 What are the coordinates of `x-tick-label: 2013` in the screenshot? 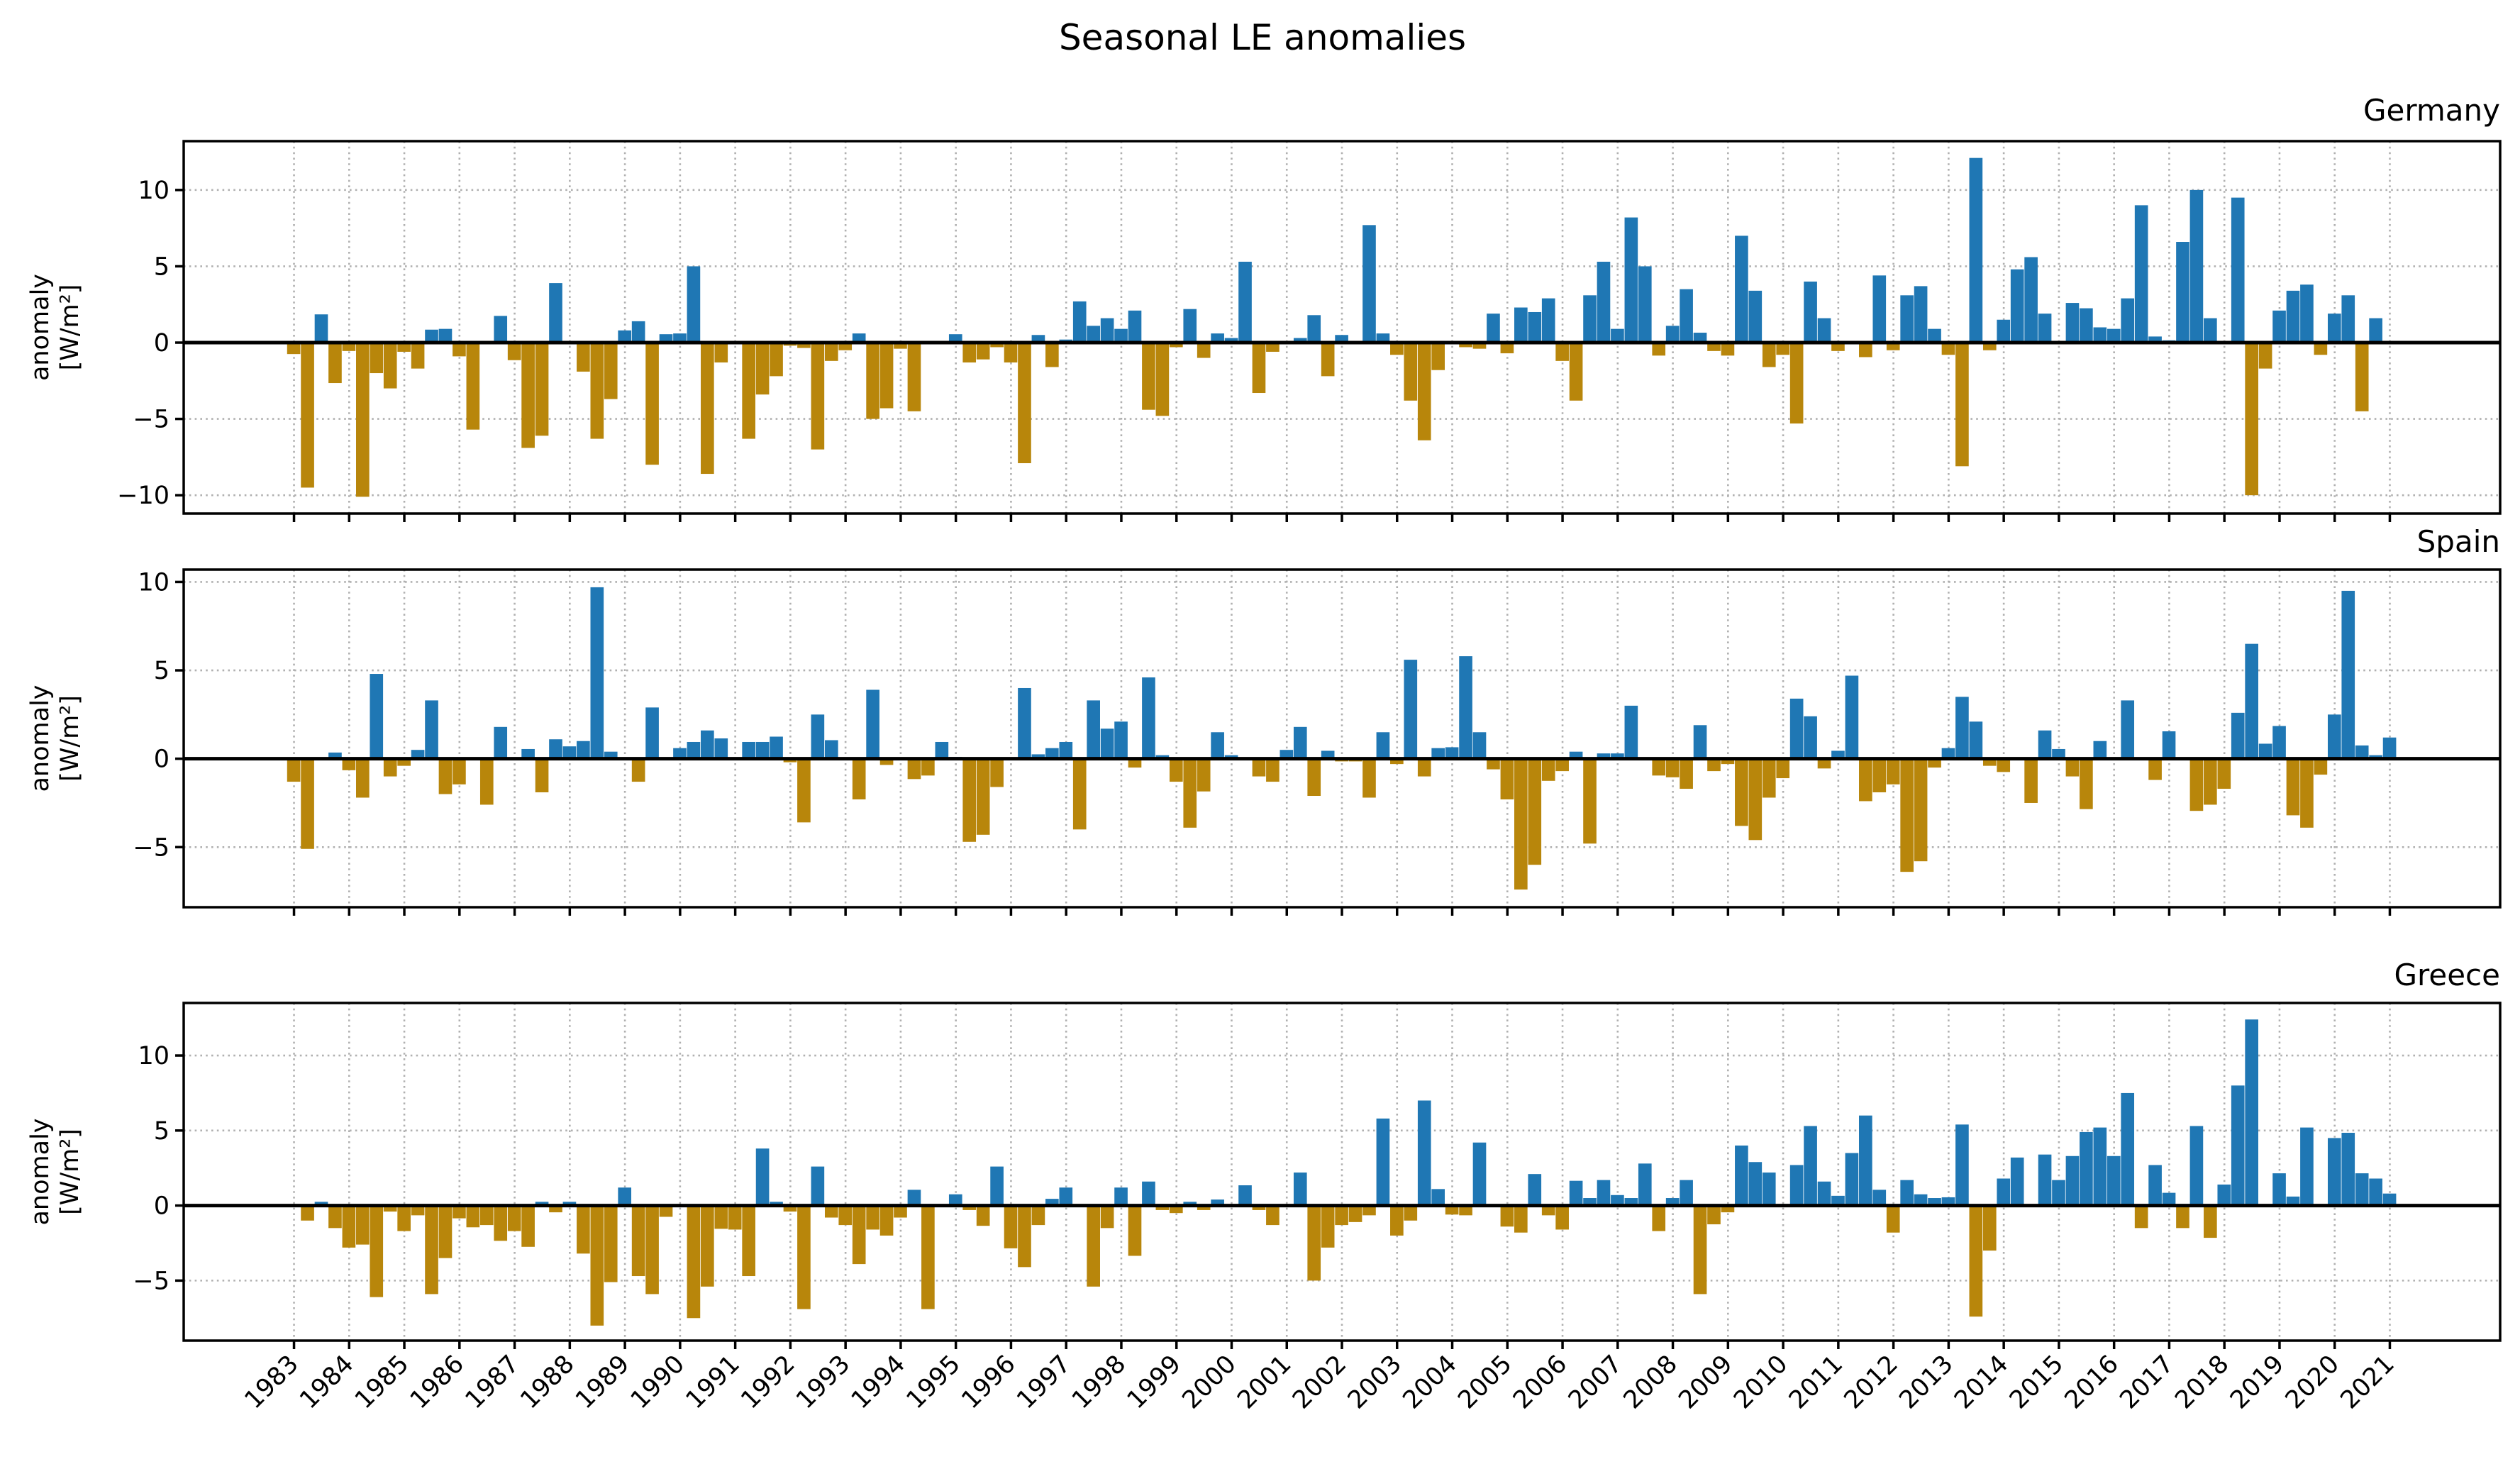 It's located at (1926, 1382).